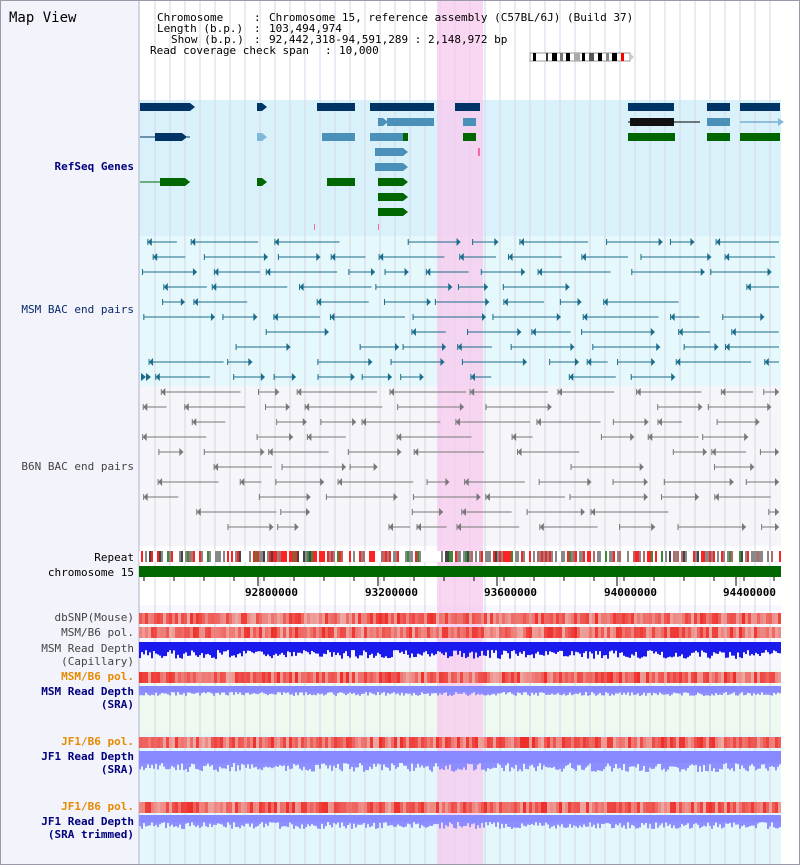  I want to click on track-label-jf1-depth-sra: JF1 Read Depth, so click(87, 756).